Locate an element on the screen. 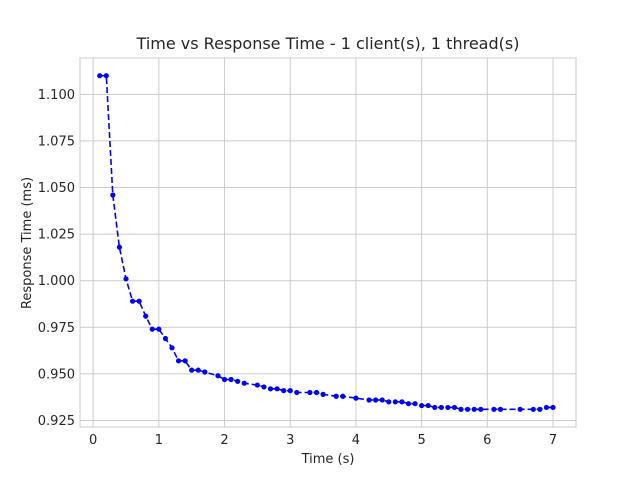  y-tick-label: 1.075 is located at coordinates (56, 141).